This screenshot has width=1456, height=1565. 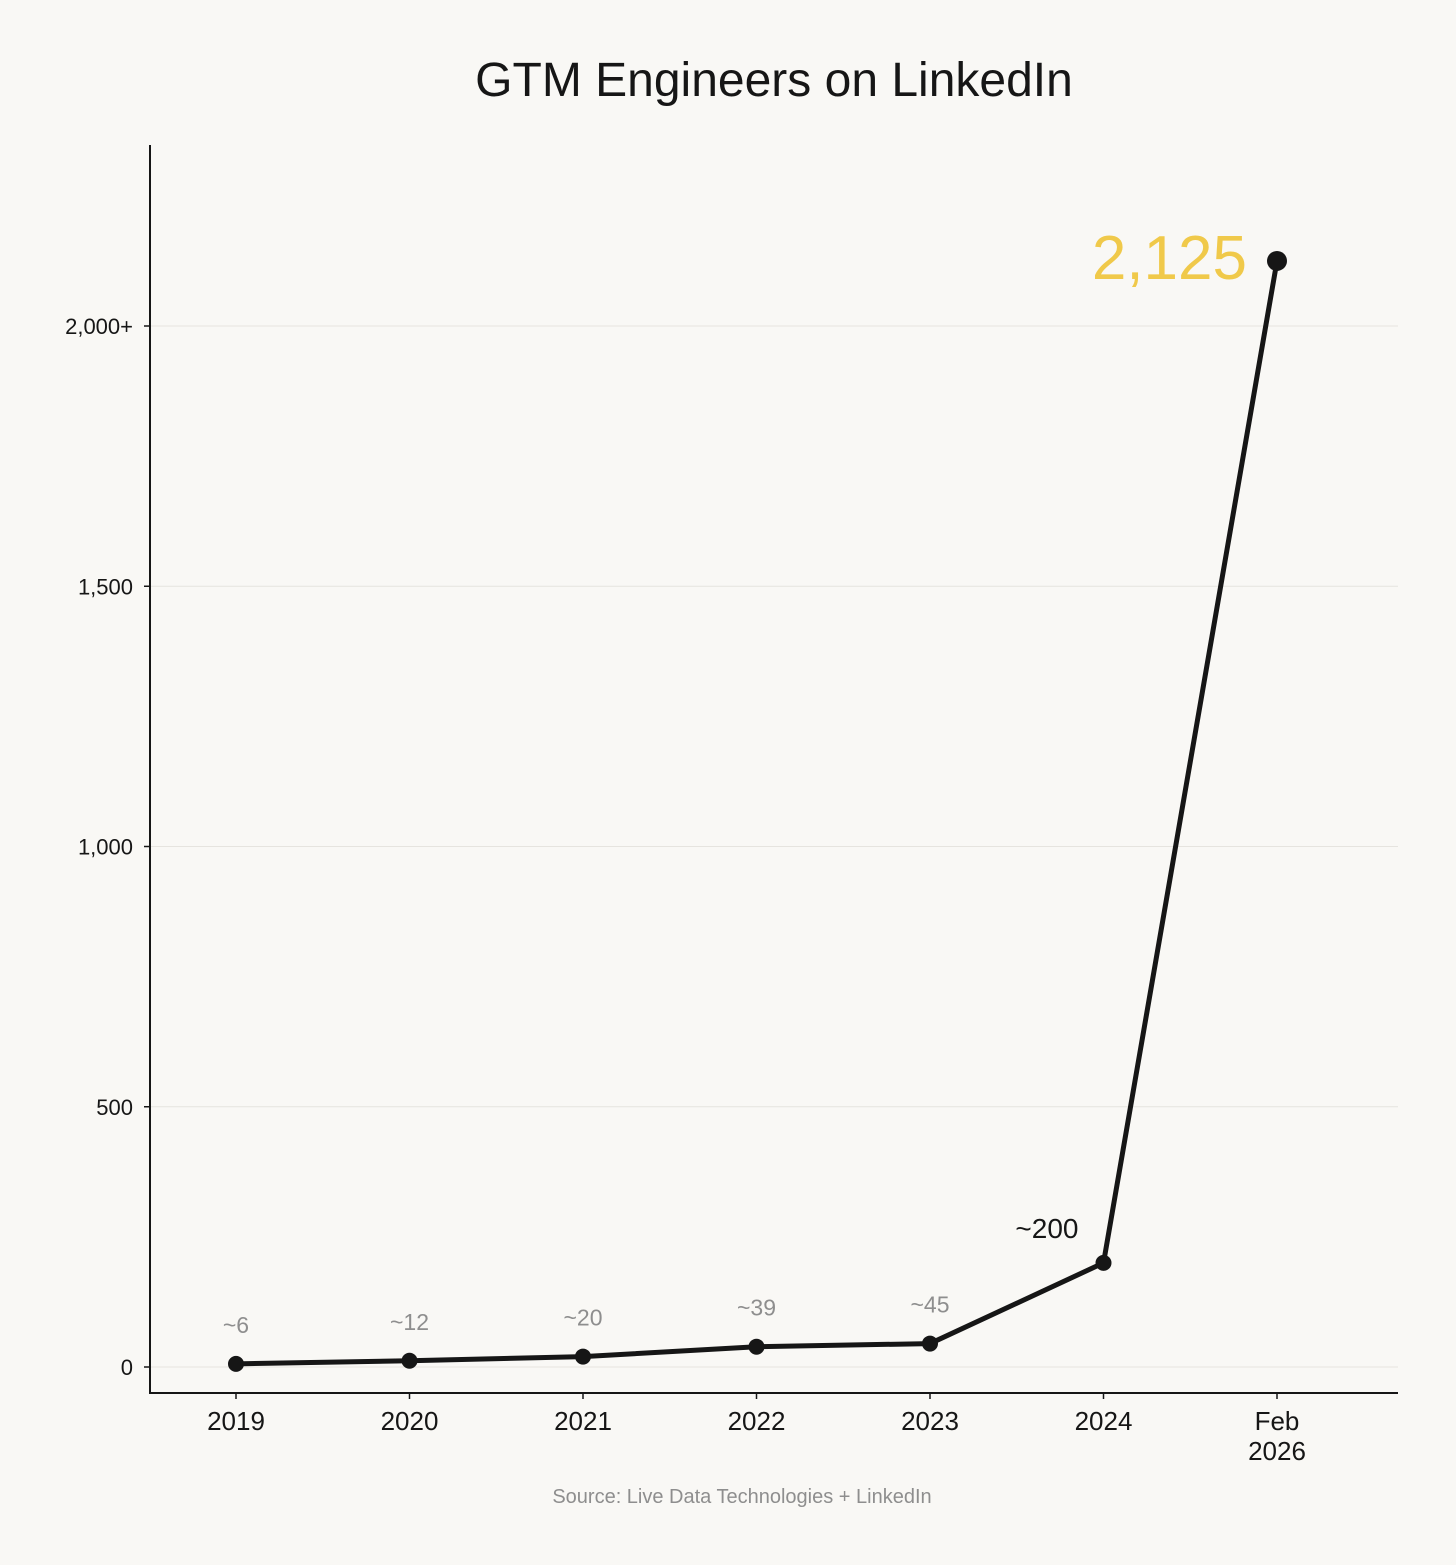 What do you see at coordinates (1169, 258) in the screenshot?
I see `data-label: 2,125` at bounding box center [1169, 258].